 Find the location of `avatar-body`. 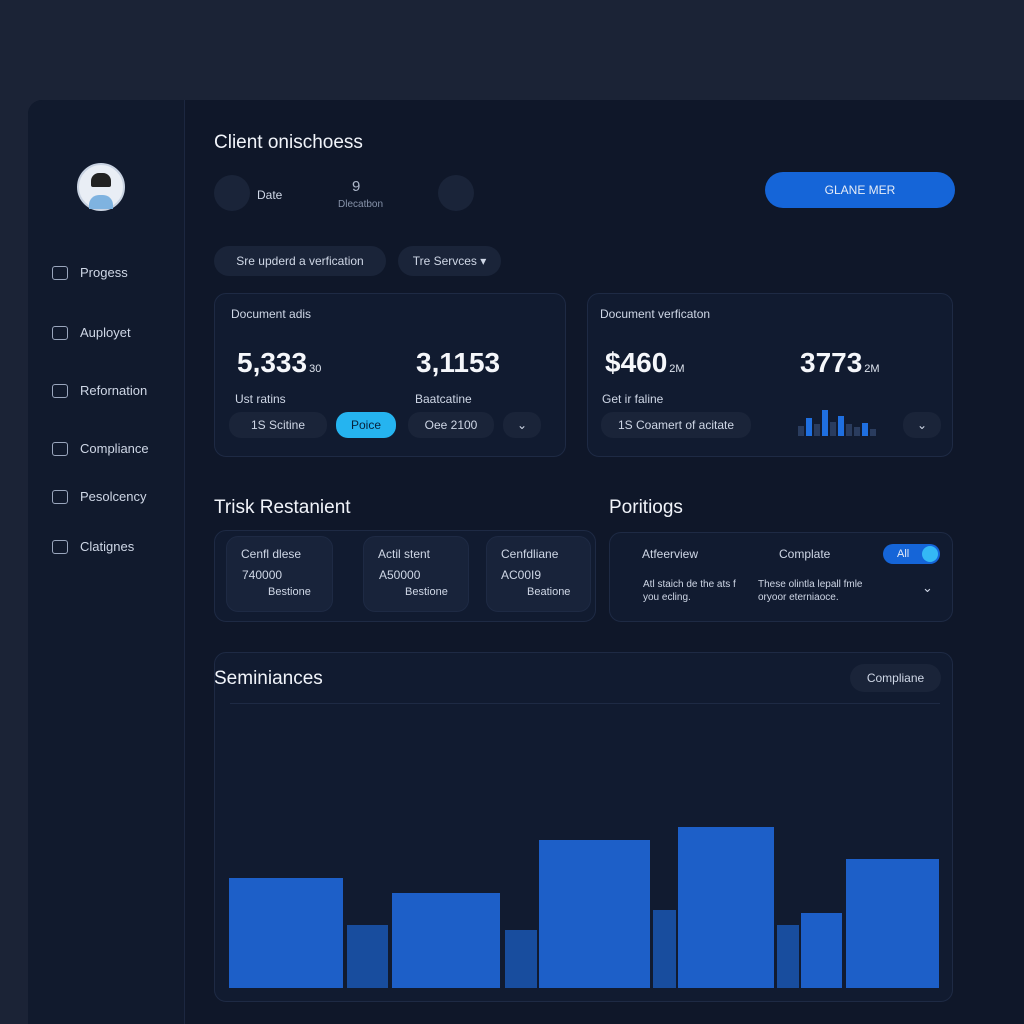

avatar-body is located at coordinates (101, 202).